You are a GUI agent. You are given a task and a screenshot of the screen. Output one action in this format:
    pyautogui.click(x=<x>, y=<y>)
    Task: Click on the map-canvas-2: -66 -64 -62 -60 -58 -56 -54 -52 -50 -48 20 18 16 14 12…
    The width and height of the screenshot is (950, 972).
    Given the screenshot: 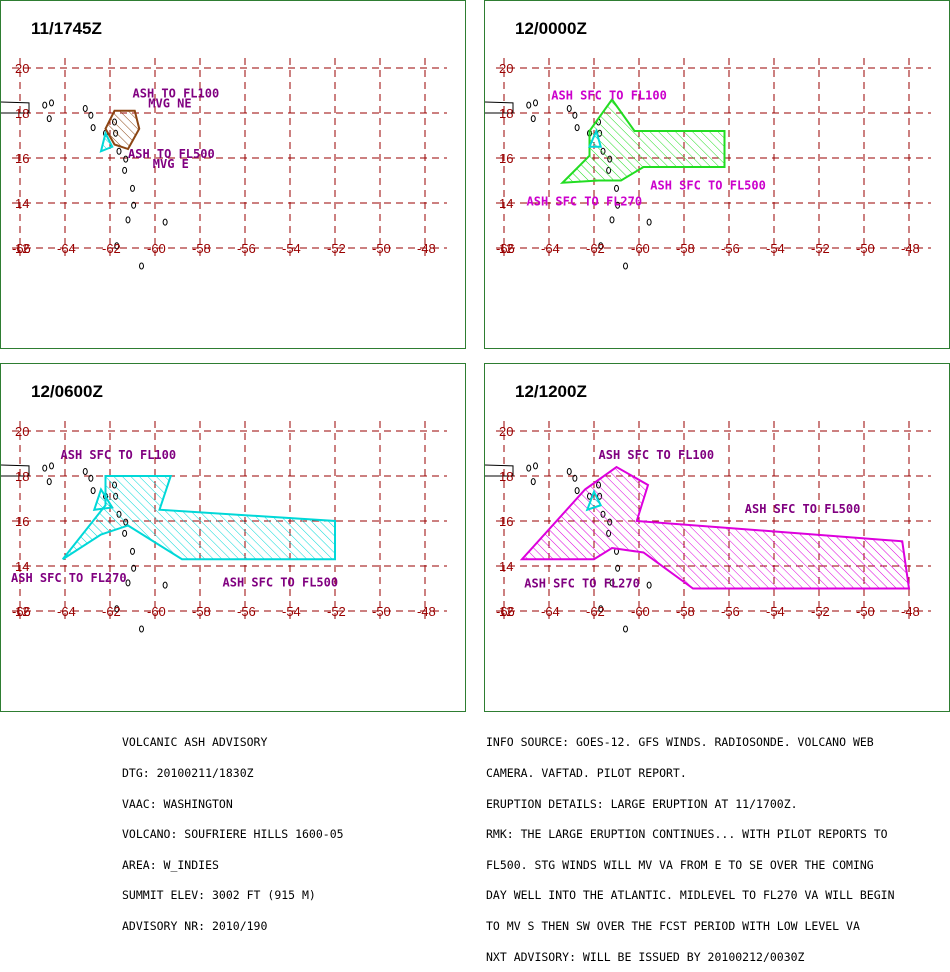 What is the action you would take?
    pyautogui.click(x=708, y=164)
    